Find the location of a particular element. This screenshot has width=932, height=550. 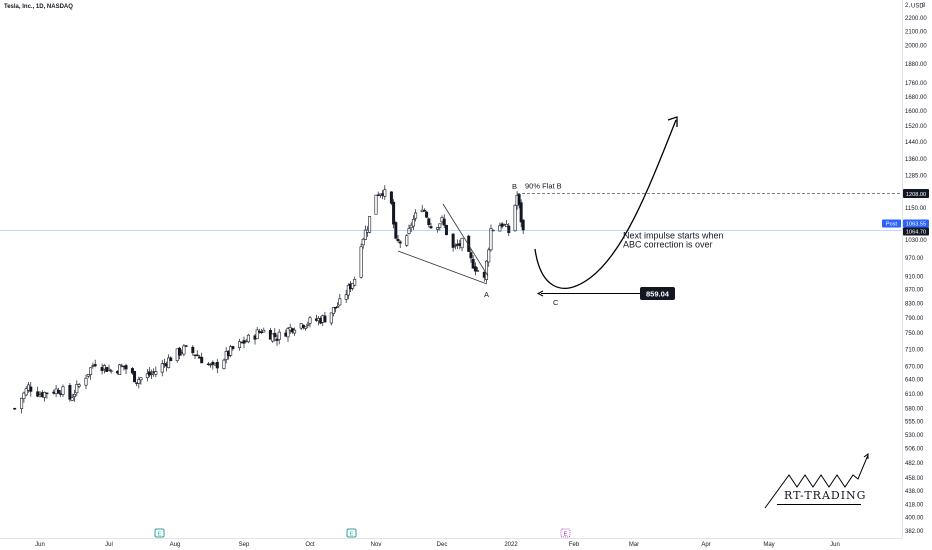

price-tick-label: 2000.00 is located at coordinates (916, 47).